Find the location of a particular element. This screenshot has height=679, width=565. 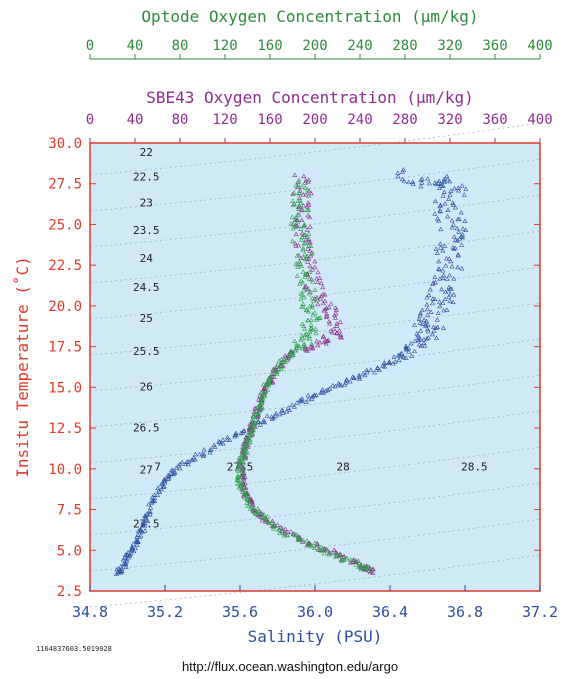

tick-label: 0 is located at coordinates (90, 46).